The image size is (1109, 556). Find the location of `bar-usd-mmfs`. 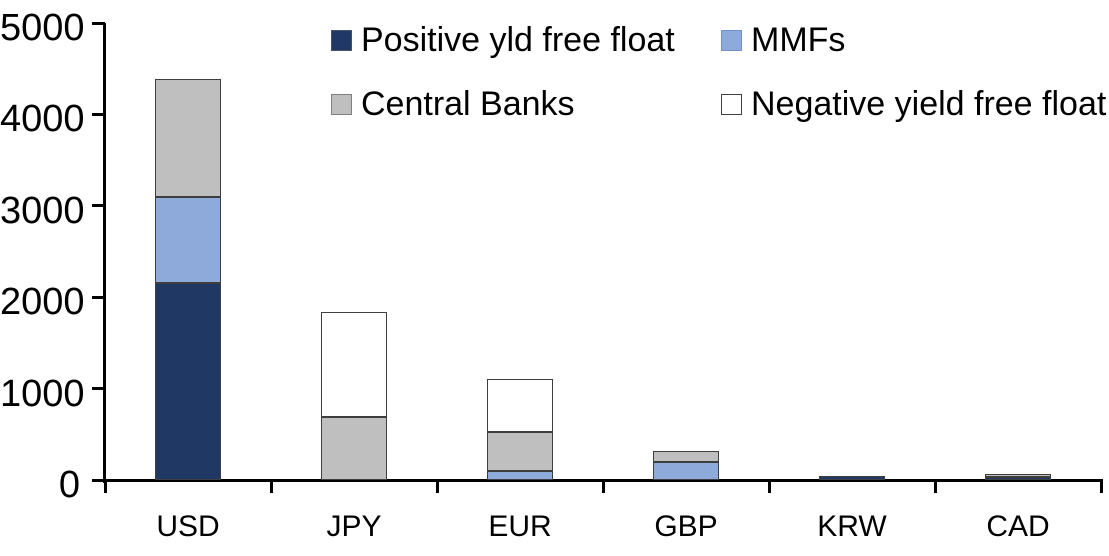

bar-usd-mmfs is located at coordinates (188, 240).